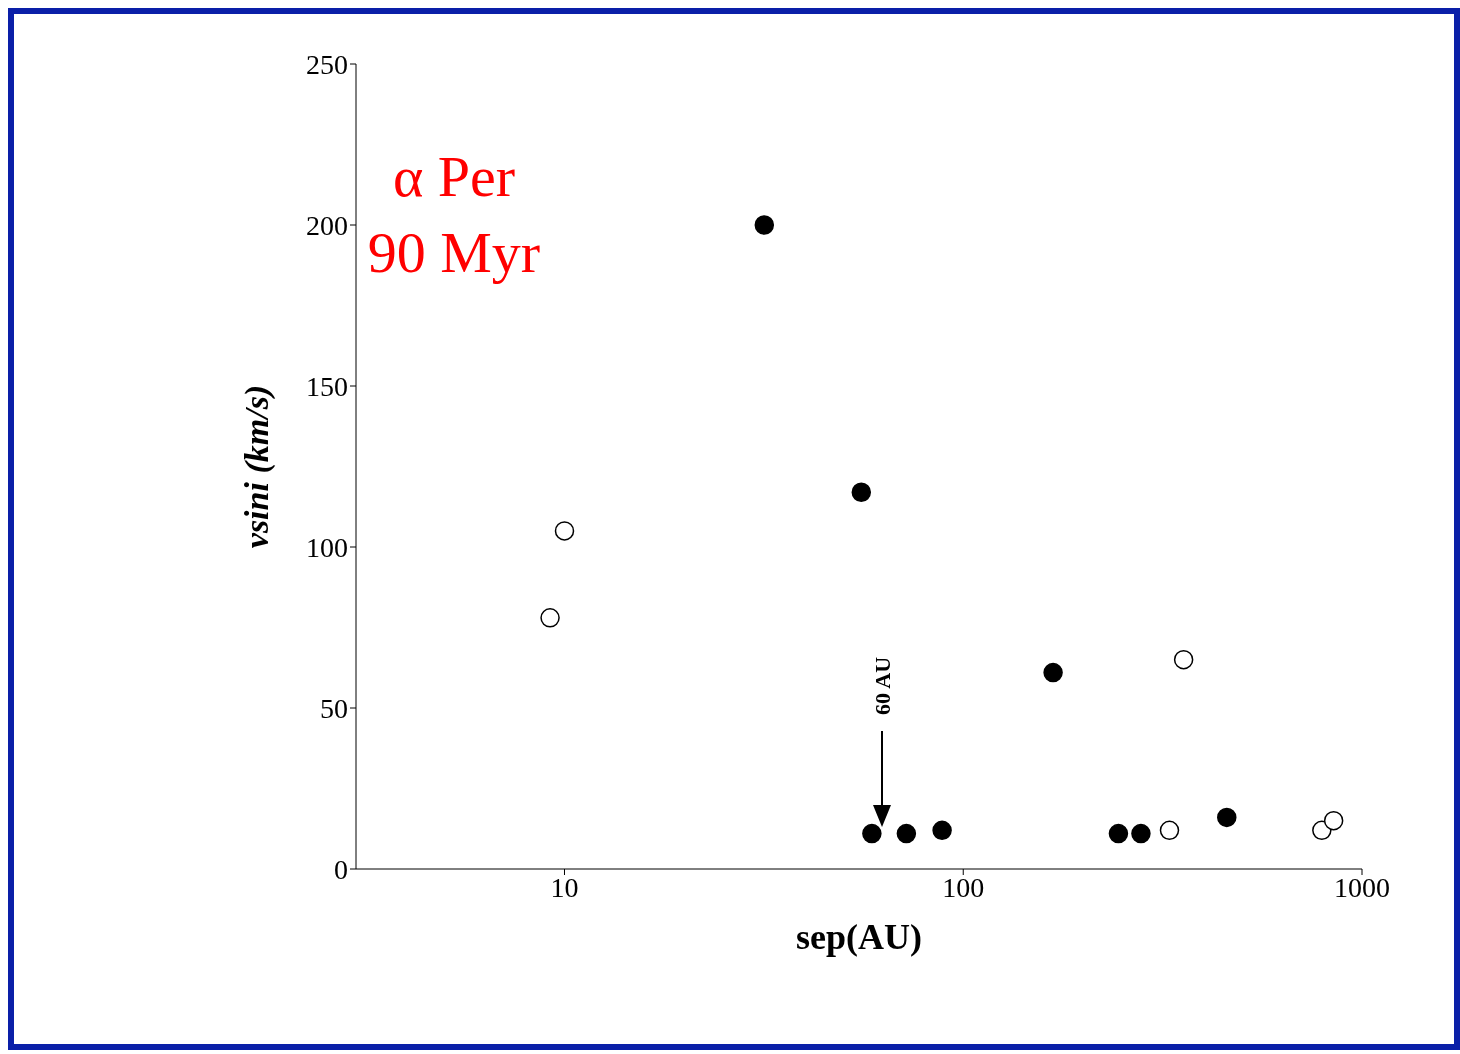 The image size is (1460, 1054). I want to click on y-tick-label: 200, so click(327, 225).